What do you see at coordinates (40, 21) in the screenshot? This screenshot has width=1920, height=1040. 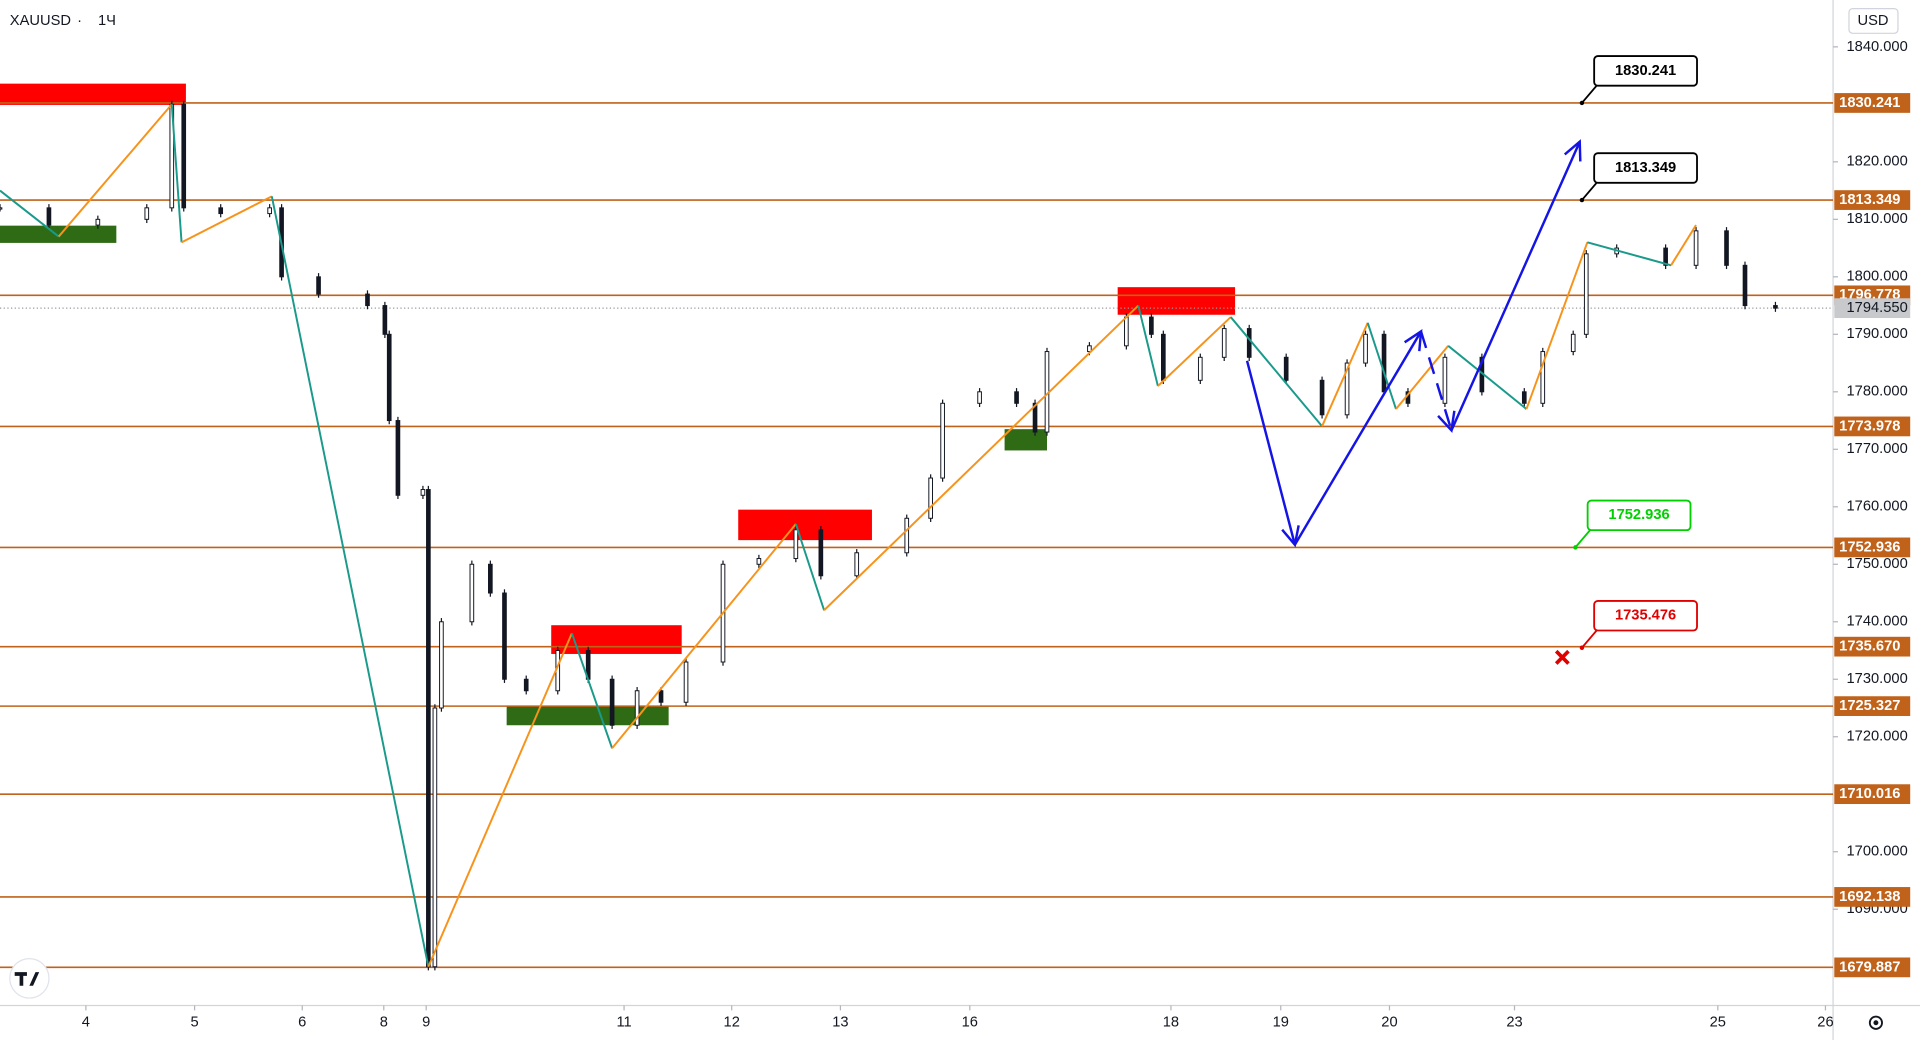 I see `symbol: XAUUSD` at bounding box center [40, 21].